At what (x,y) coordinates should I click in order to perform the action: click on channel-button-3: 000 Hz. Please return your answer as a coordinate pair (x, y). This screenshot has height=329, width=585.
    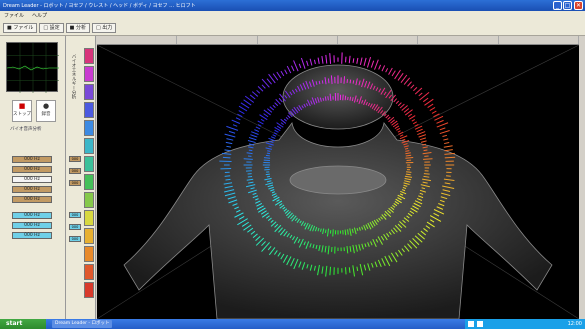
    Looking at the image, I should click on (32, 235).